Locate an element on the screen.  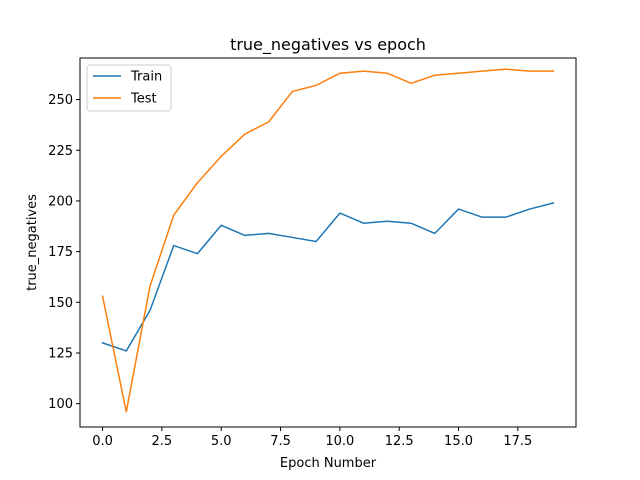
x-tick-label: 15.0 is located at coordinates (458, 441).